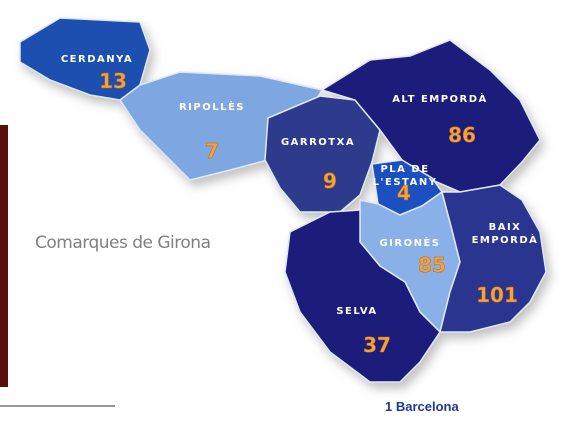 Image resolution: width=562 pixels, height=422 pixels. I want to click on region-name: RIPOLLÈS, so click(212, 106).